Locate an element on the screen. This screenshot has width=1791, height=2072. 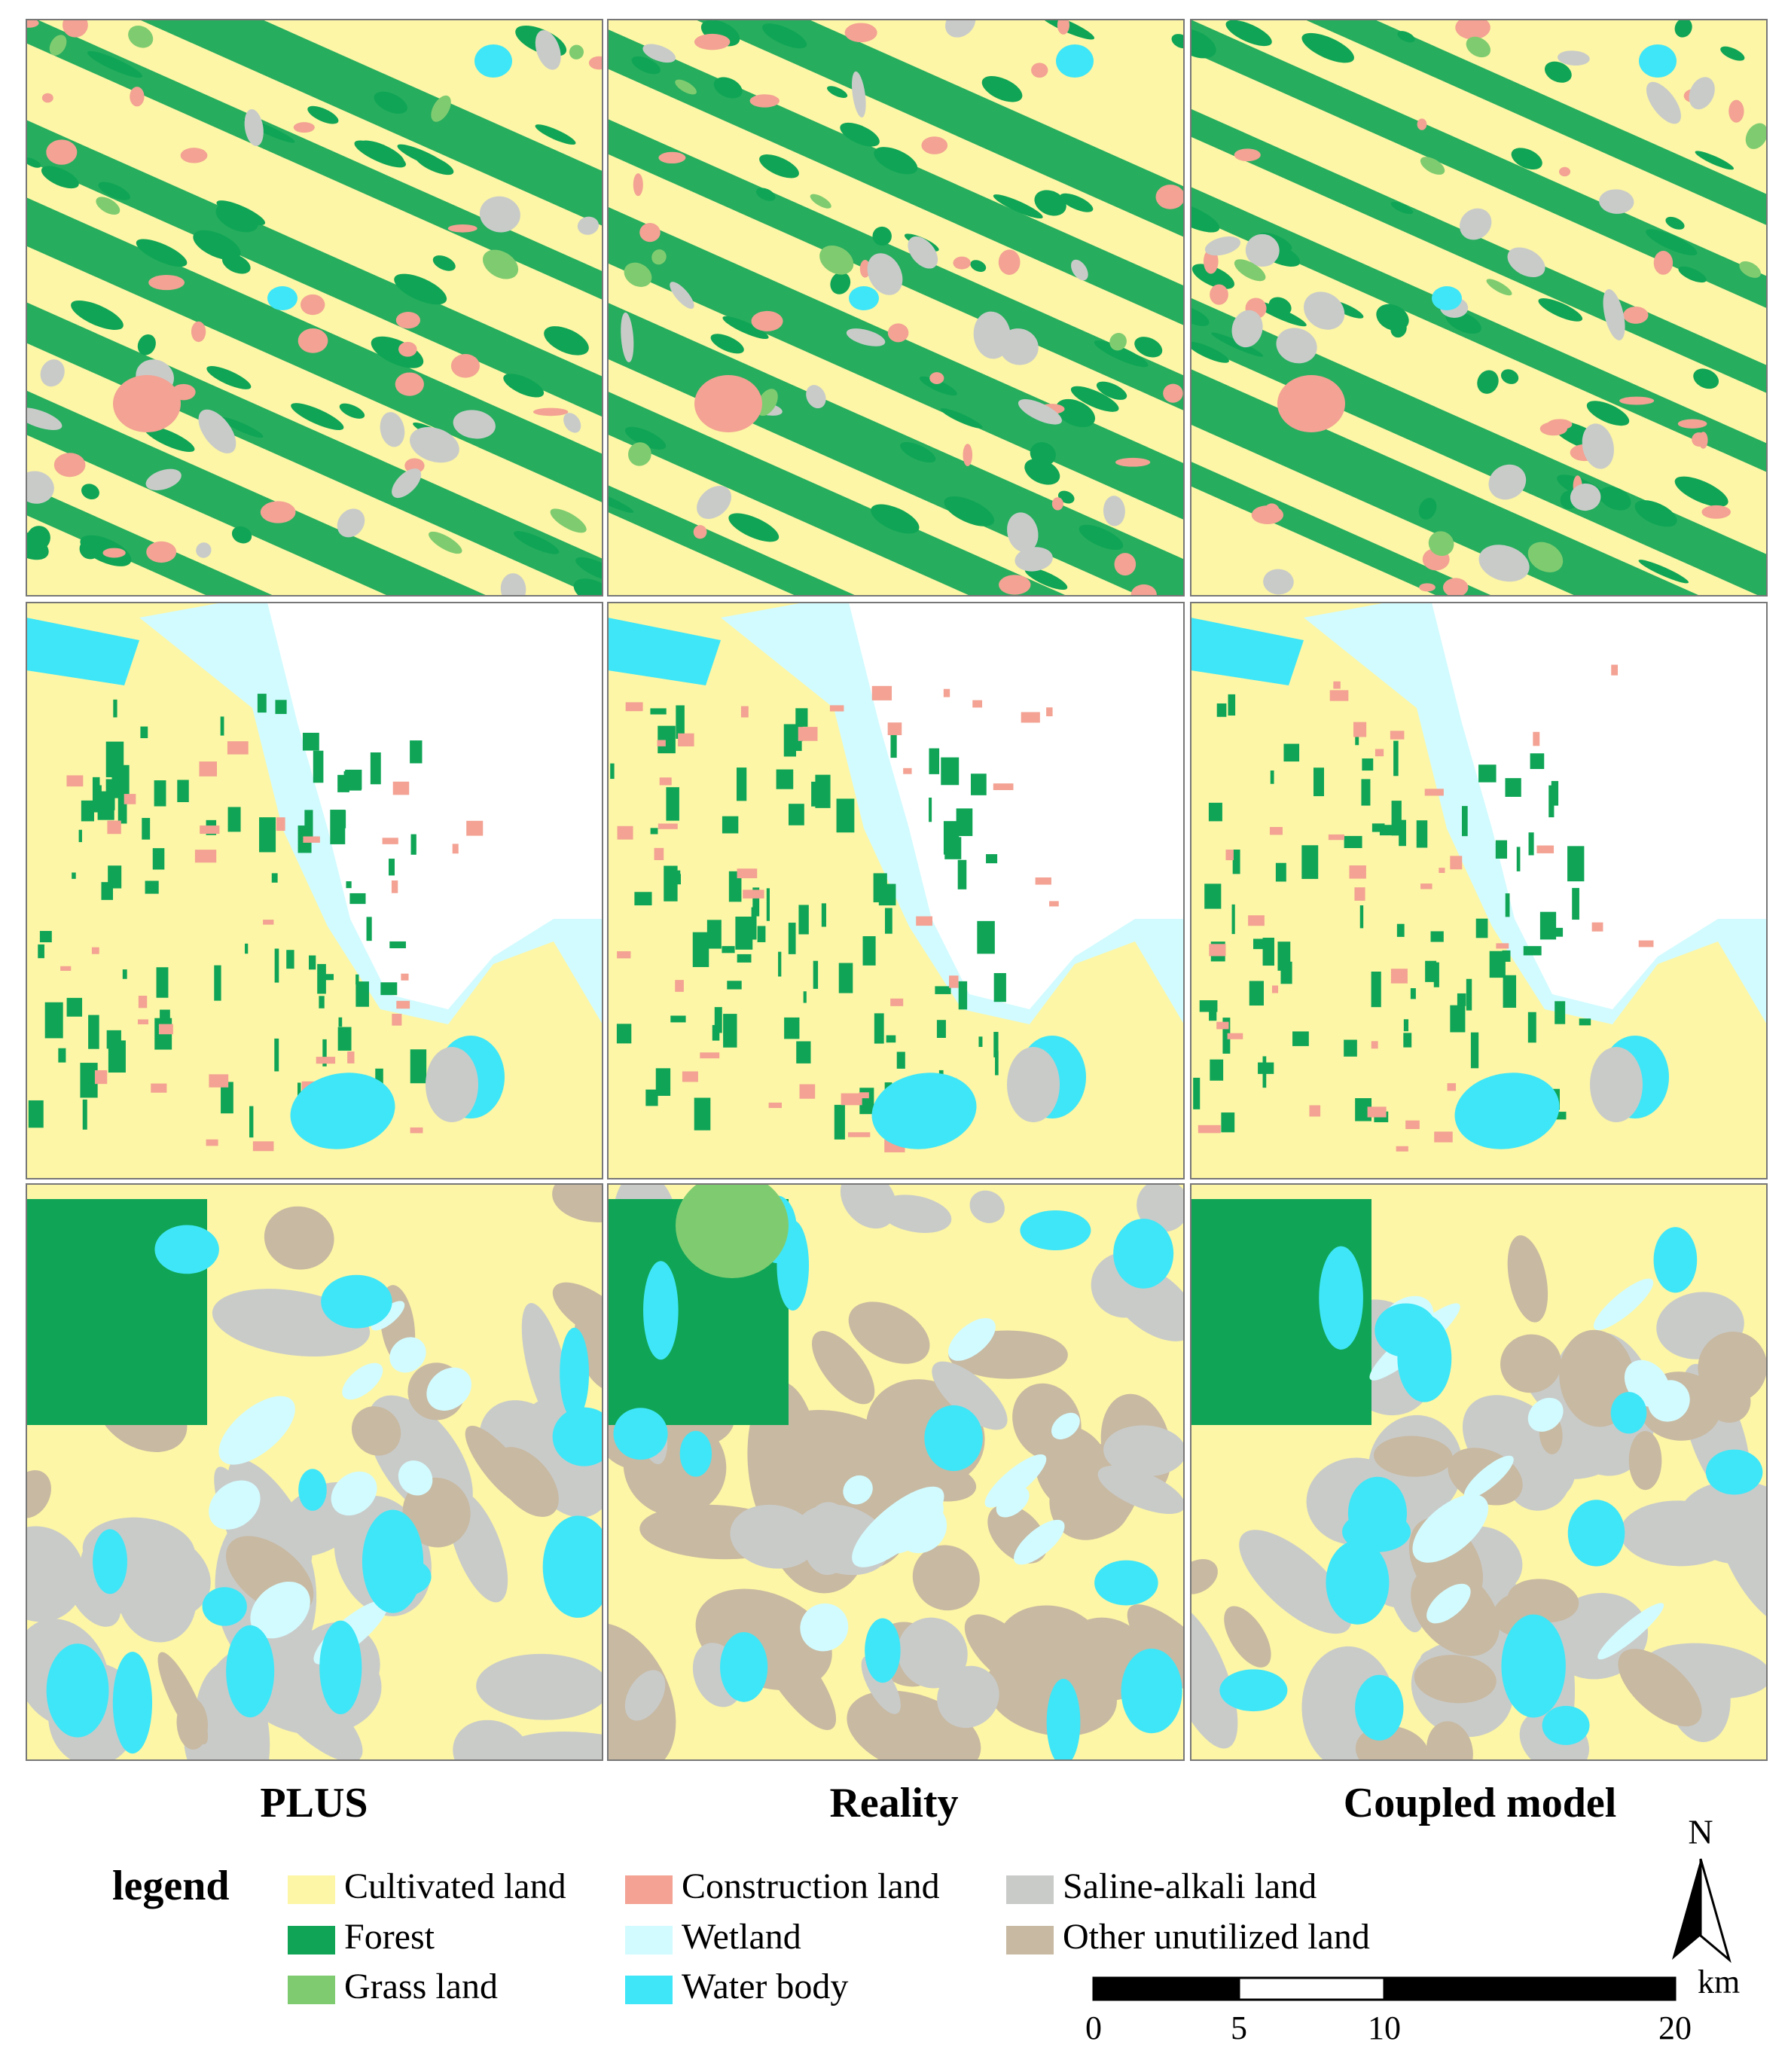
map-content is located at coordinates (896, 1472).